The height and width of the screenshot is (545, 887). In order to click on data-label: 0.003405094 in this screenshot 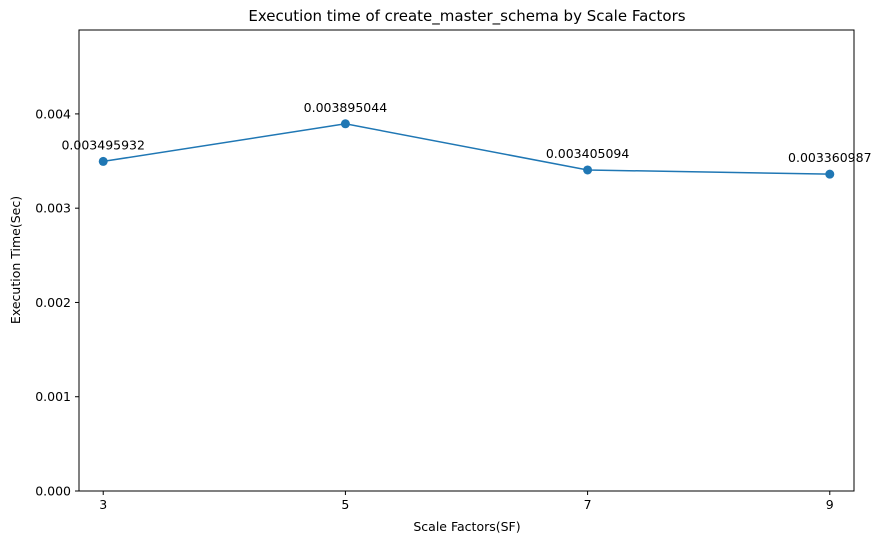, I will do `click(588, 153)`.